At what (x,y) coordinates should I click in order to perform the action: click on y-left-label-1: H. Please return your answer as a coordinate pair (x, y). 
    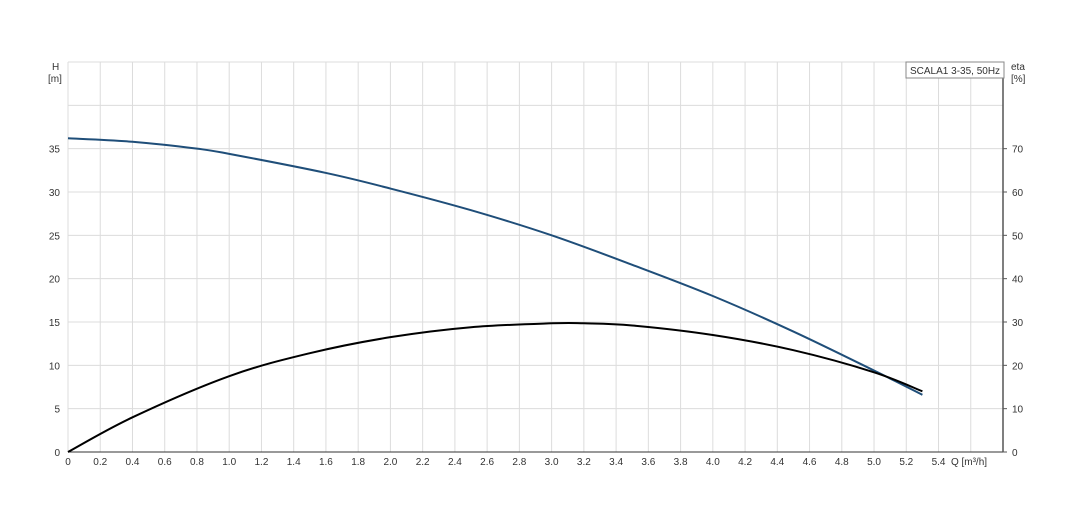
    Looking at the image, I should click on (55, 67).